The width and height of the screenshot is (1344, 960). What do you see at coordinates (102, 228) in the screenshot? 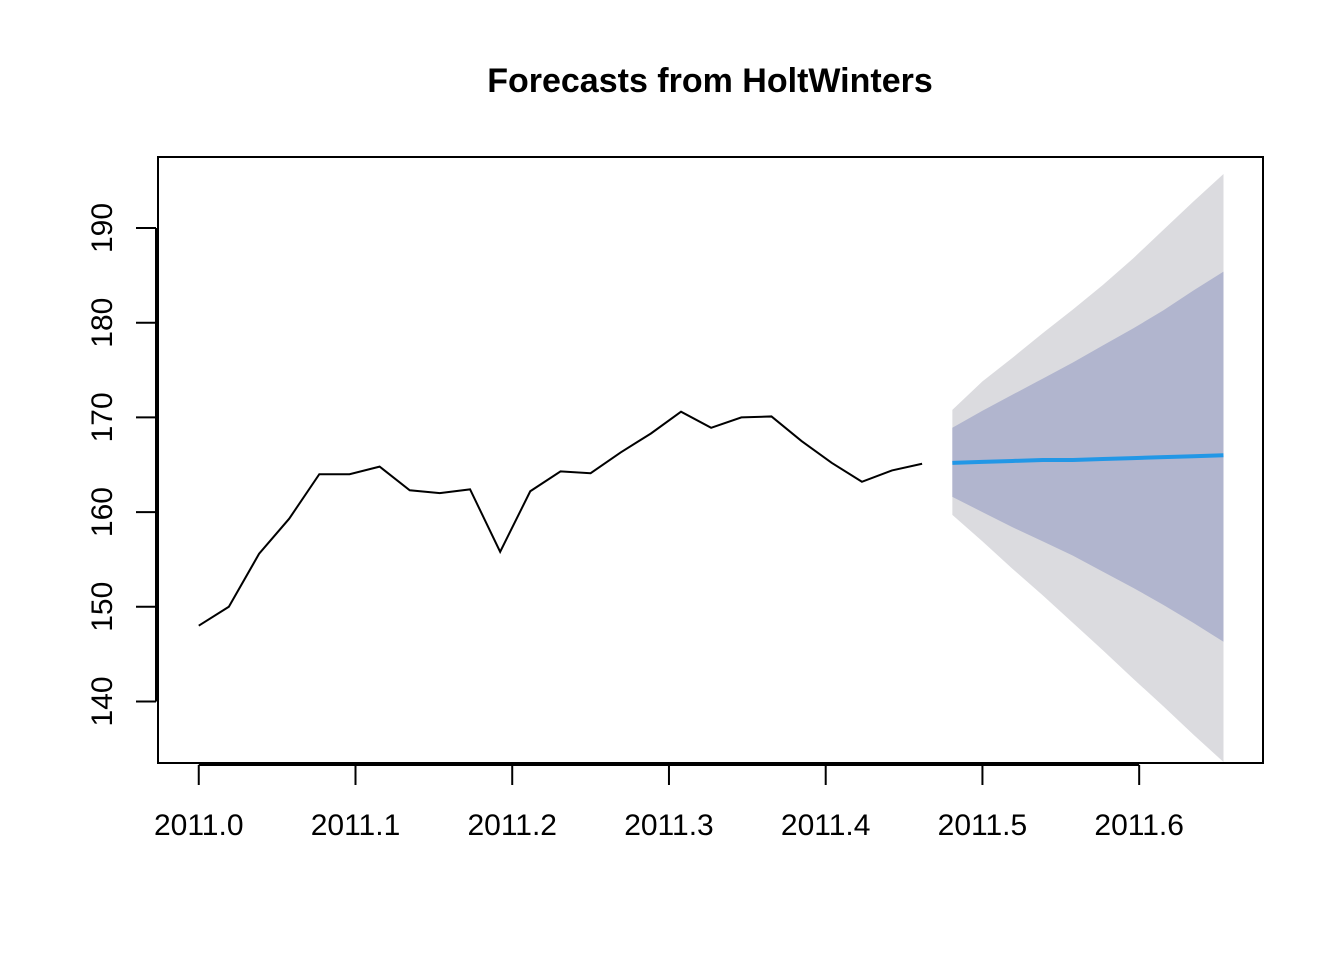
I see `y-tick-label: 190` at bounding box center [102, 228].